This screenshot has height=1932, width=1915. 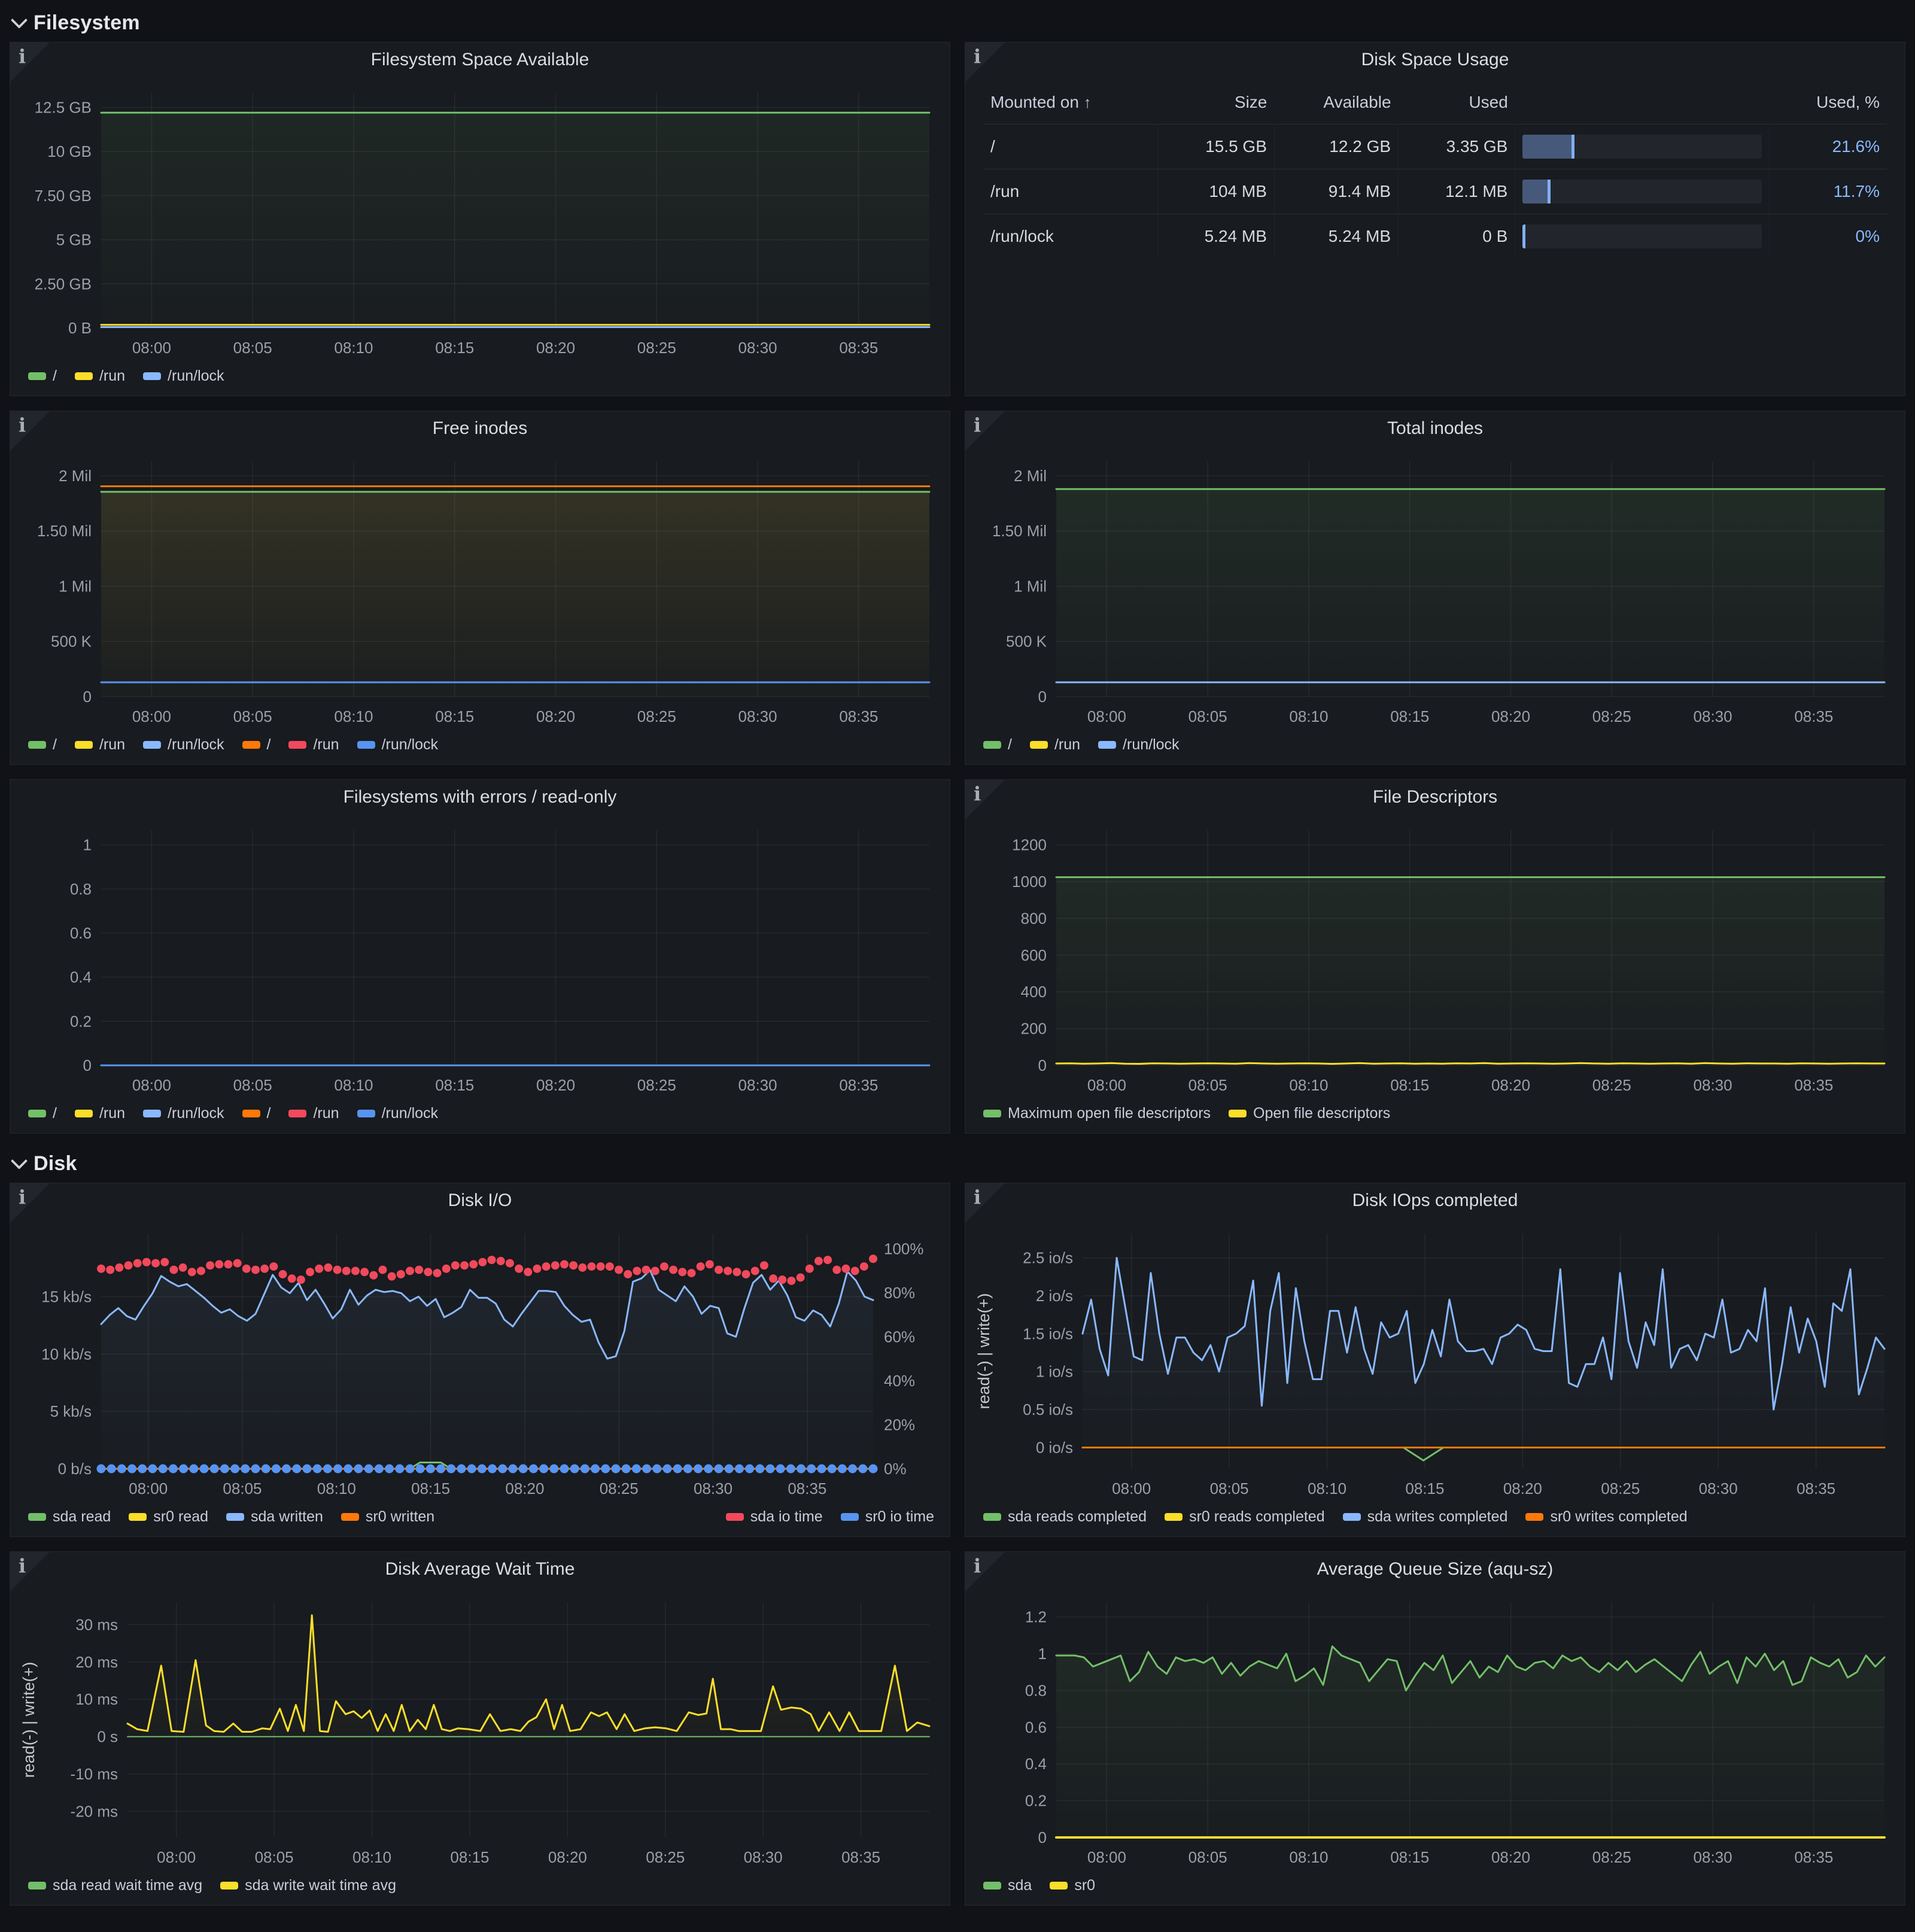 I want to click on svg-text: 1.2, so click(x=1036, y=1617).